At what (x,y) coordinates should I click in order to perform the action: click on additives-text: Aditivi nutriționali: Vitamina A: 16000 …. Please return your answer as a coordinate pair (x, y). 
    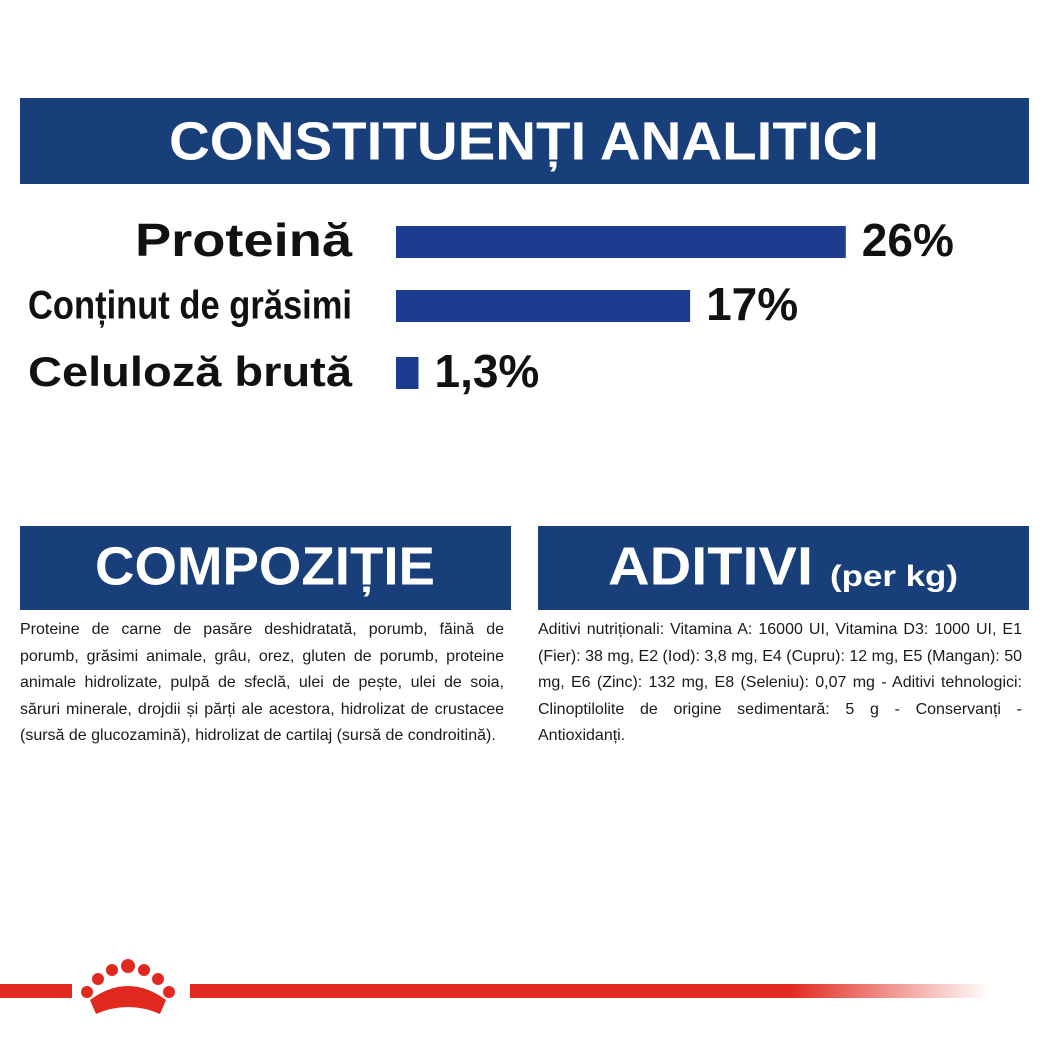
    Looking at the image, I should click on (780, 682).